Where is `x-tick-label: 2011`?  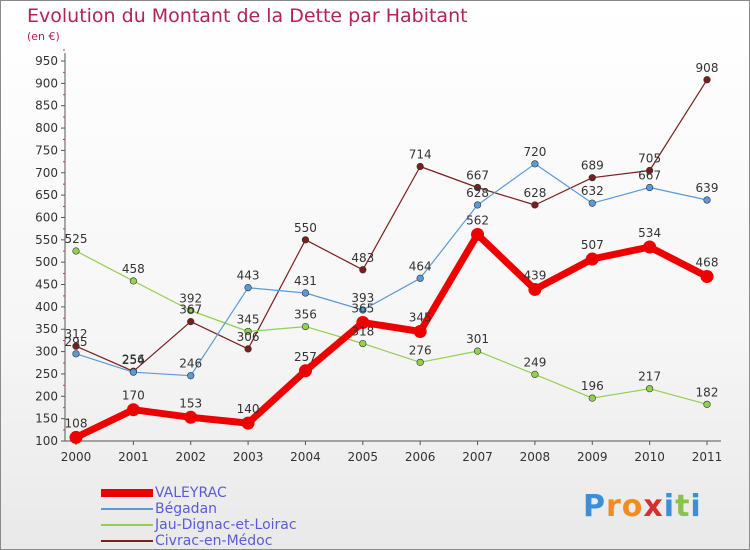
x-tick-label: 2011 is located at coordinates (707, 457).